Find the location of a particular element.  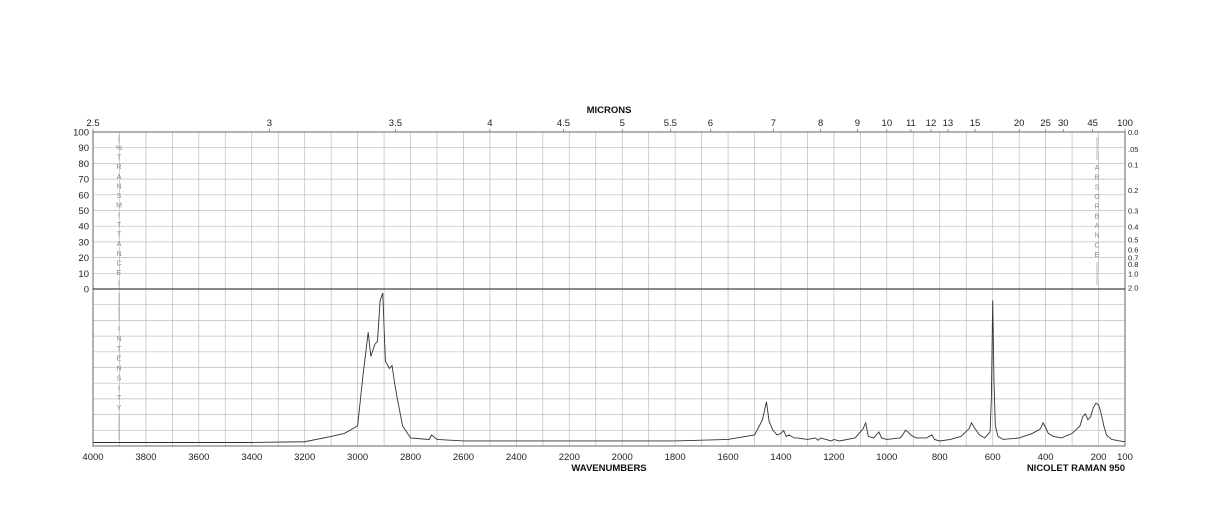

x-tick-label: 1200 is located at coordinates (833, 457).